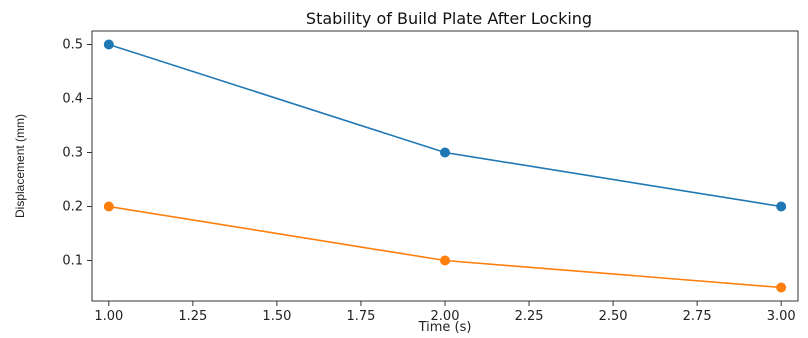  I want to click on x-tick-label: 2.25, so click(529, 316).